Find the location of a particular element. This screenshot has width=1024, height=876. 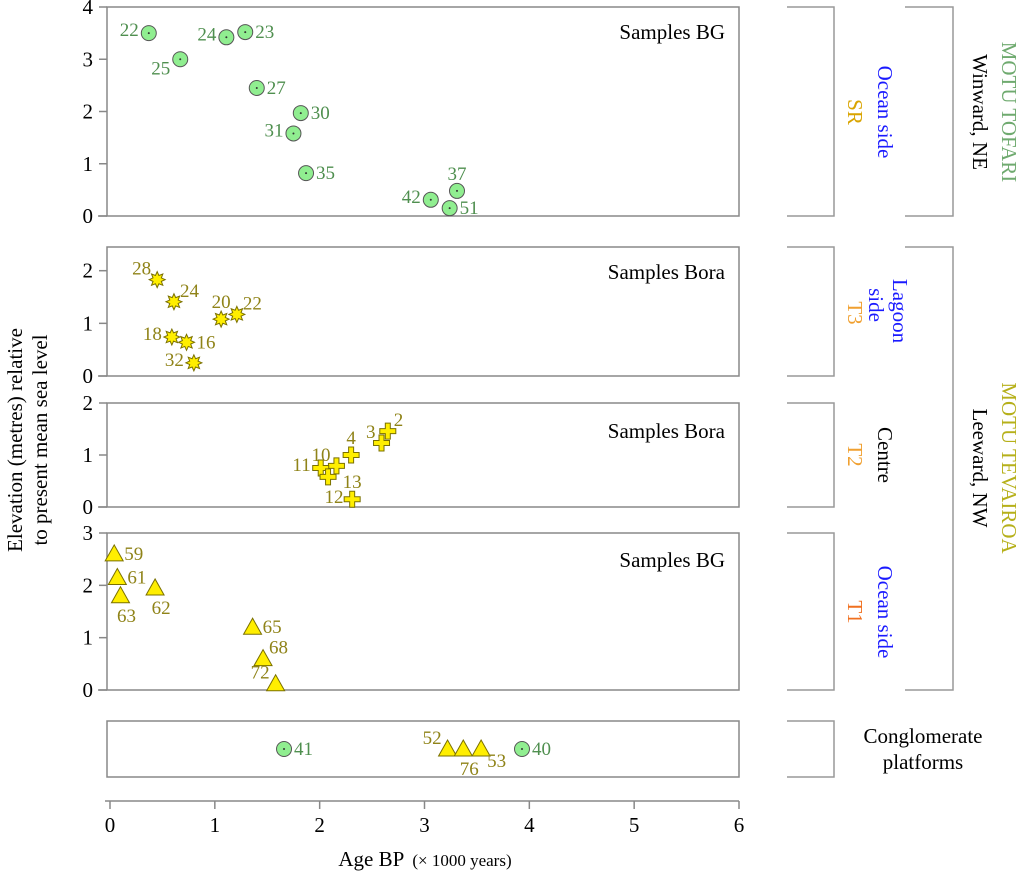

x-tick-label: 4 is located at coordinates (529, 825).